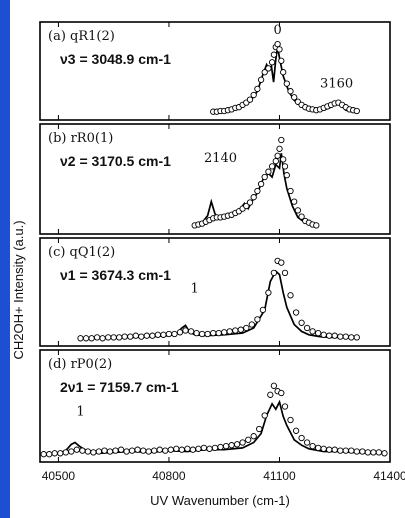 The height and width of the screenshot is (518, 405). What do you see at coordinates (220, 500) in the screenshot?
I see `x-axis-title: UV Wavenumber (cm-1)` at bounding box center [220, 500].